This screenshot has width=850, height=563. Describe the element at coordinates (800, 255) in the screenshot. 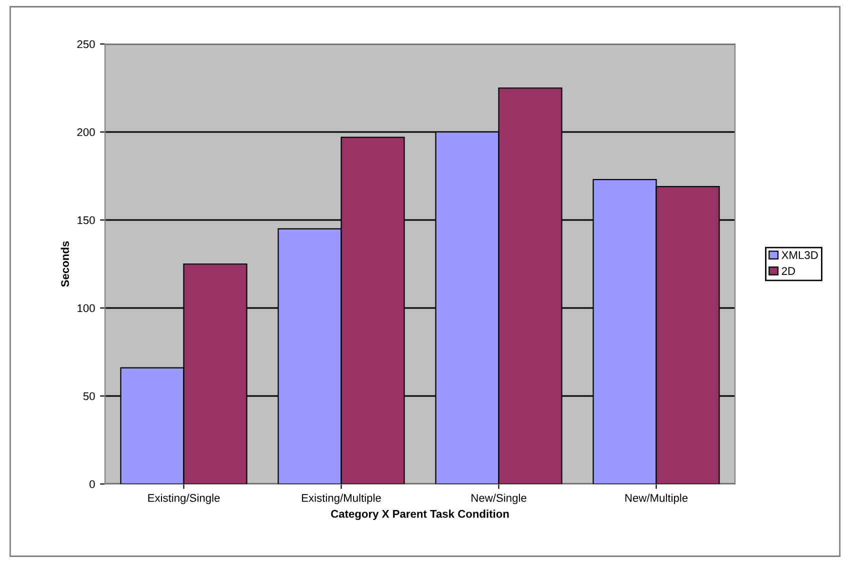

I see `legend-label: XML3D` at that location.